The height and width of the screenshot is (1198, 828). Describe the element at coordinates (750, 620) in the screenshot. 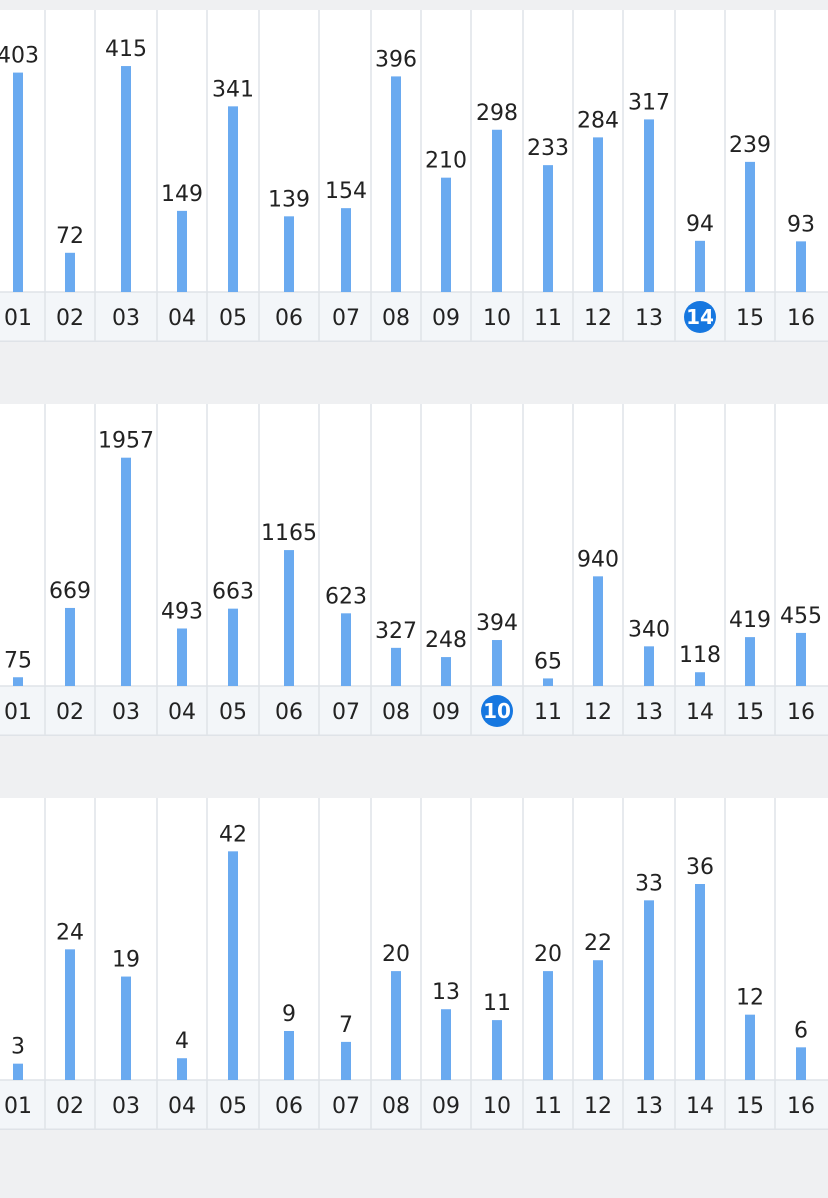

I see `data-label-15: 419` at that location.